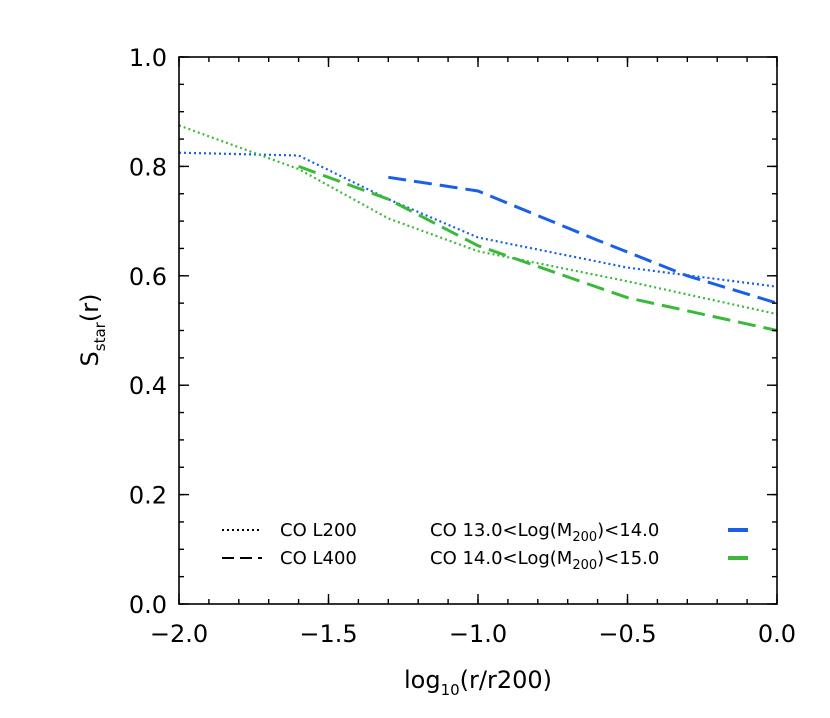 This screenshot has width=830, height=718. Describe the element at coordinates (148, 605) in the screenshot. I see `y-tick-label: 0.0` at that location.